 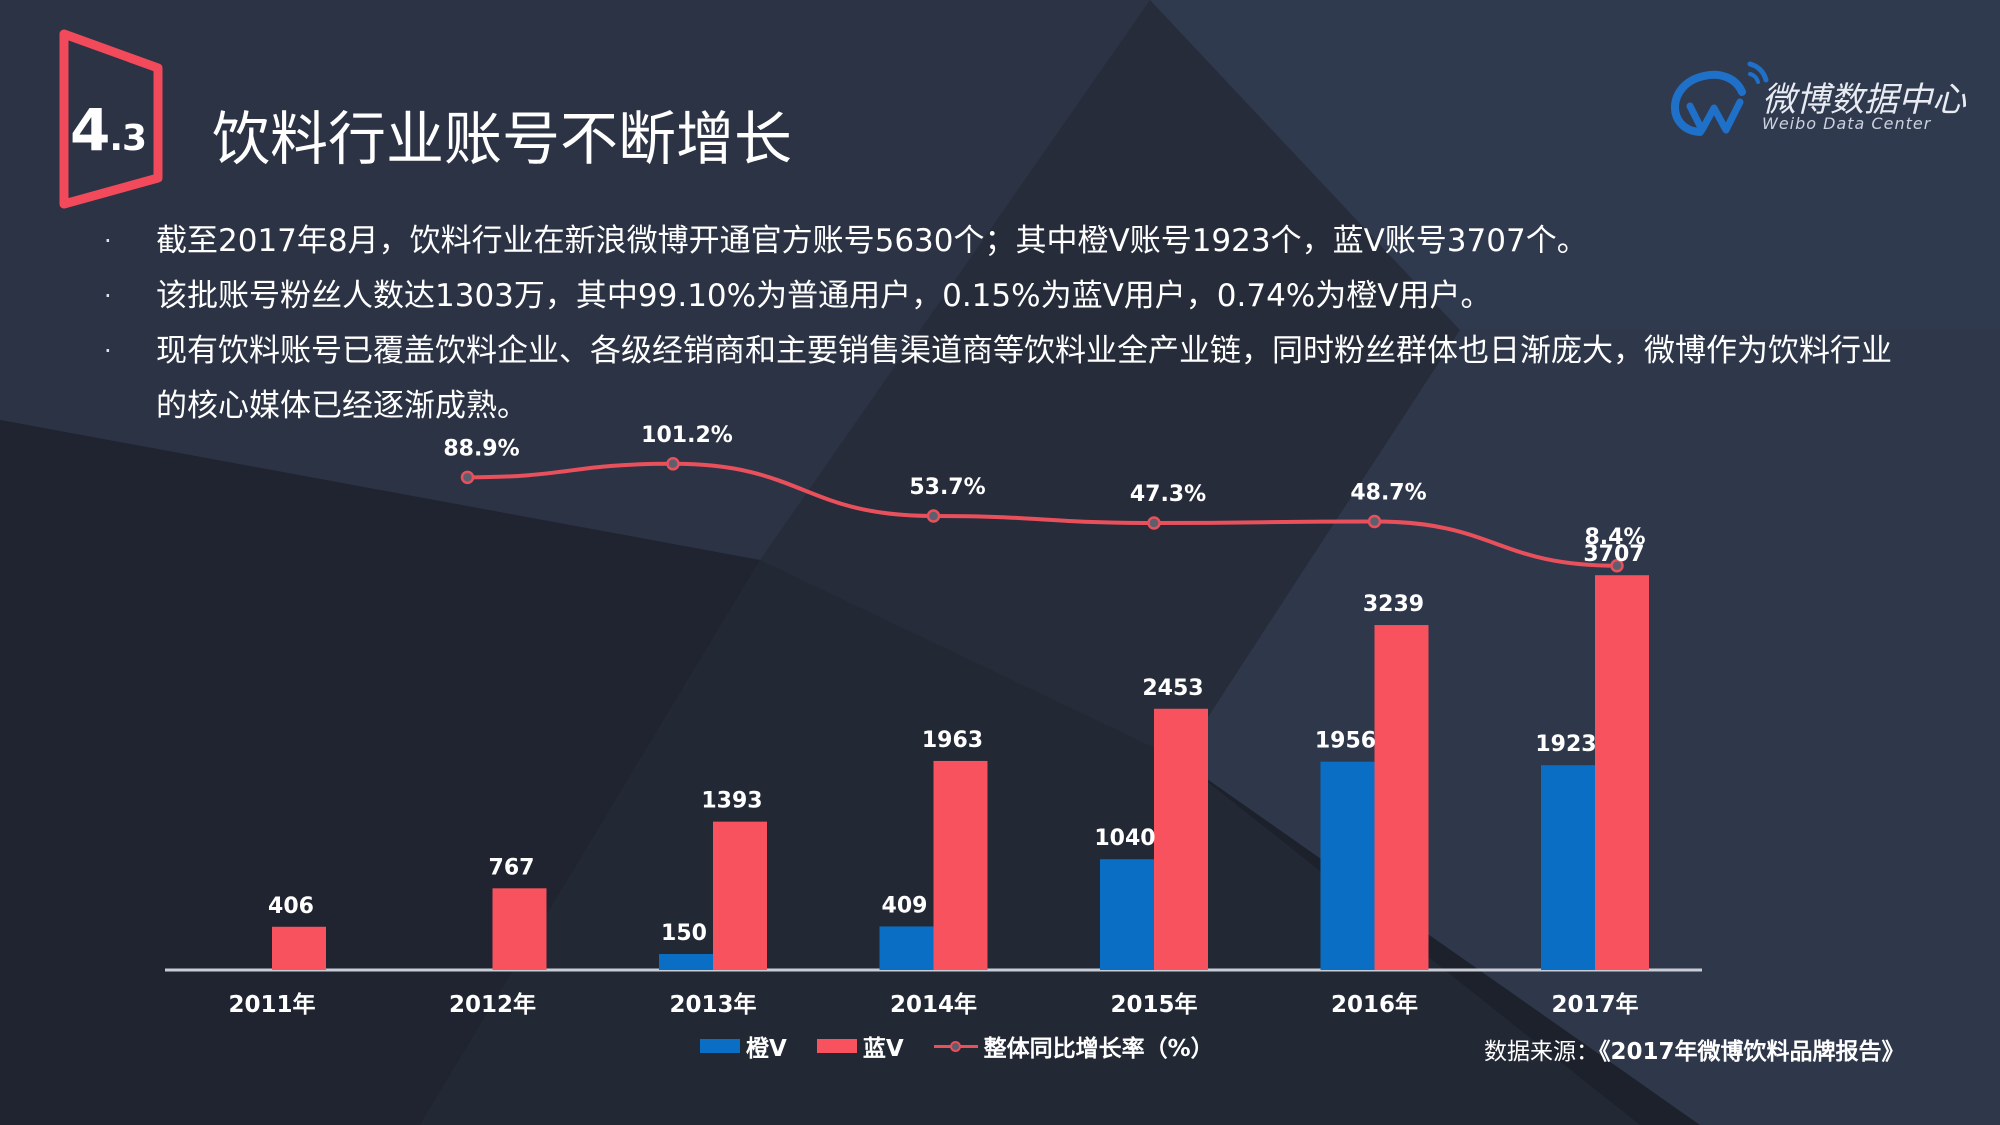 What do you see at coordinates (492, 1004) in the screenshot?
I see `x-tick-label: 2012年` at bounding box center [492, 1004].